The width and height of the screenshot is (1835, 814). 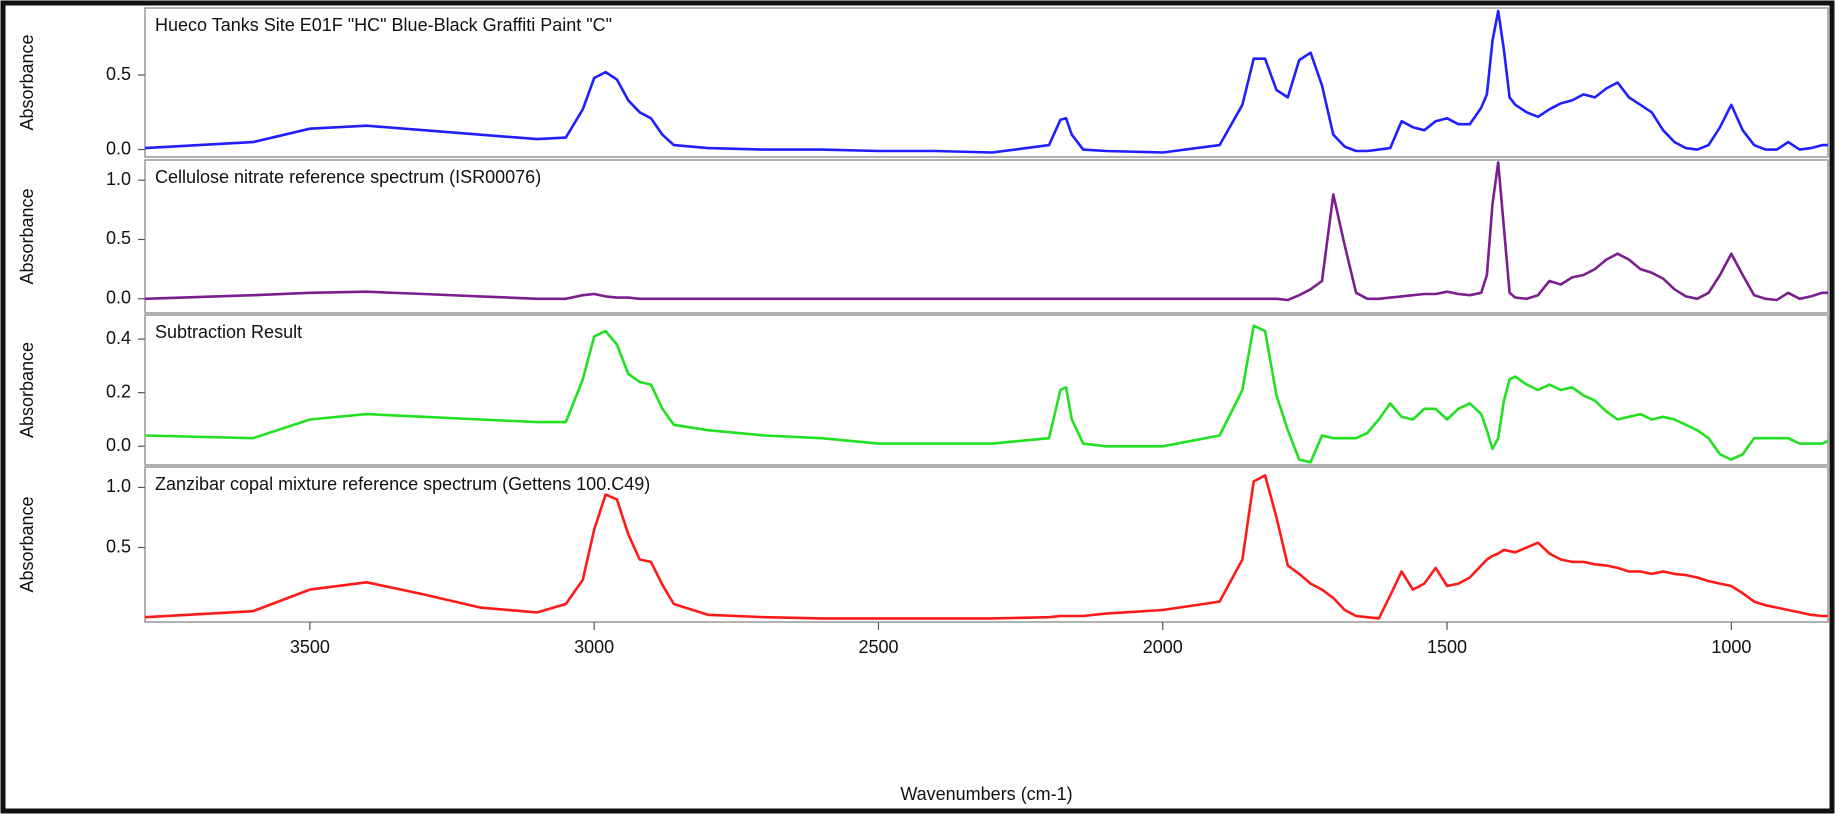 What do you see at coordinates (986, 794) in the screenshot?
I see `x-axis-label: Wavenumbers (cm-1)` at bounding box center [986, 794].